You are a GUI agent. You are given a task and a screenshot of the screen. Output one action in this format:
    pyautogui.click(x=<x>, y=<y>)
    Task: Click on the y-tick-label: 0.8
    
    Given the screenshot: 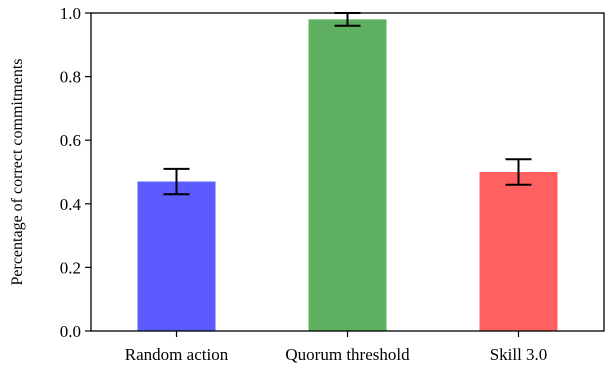 What is the action you would take?
    pyautogui.click(x=70, y=77)
    